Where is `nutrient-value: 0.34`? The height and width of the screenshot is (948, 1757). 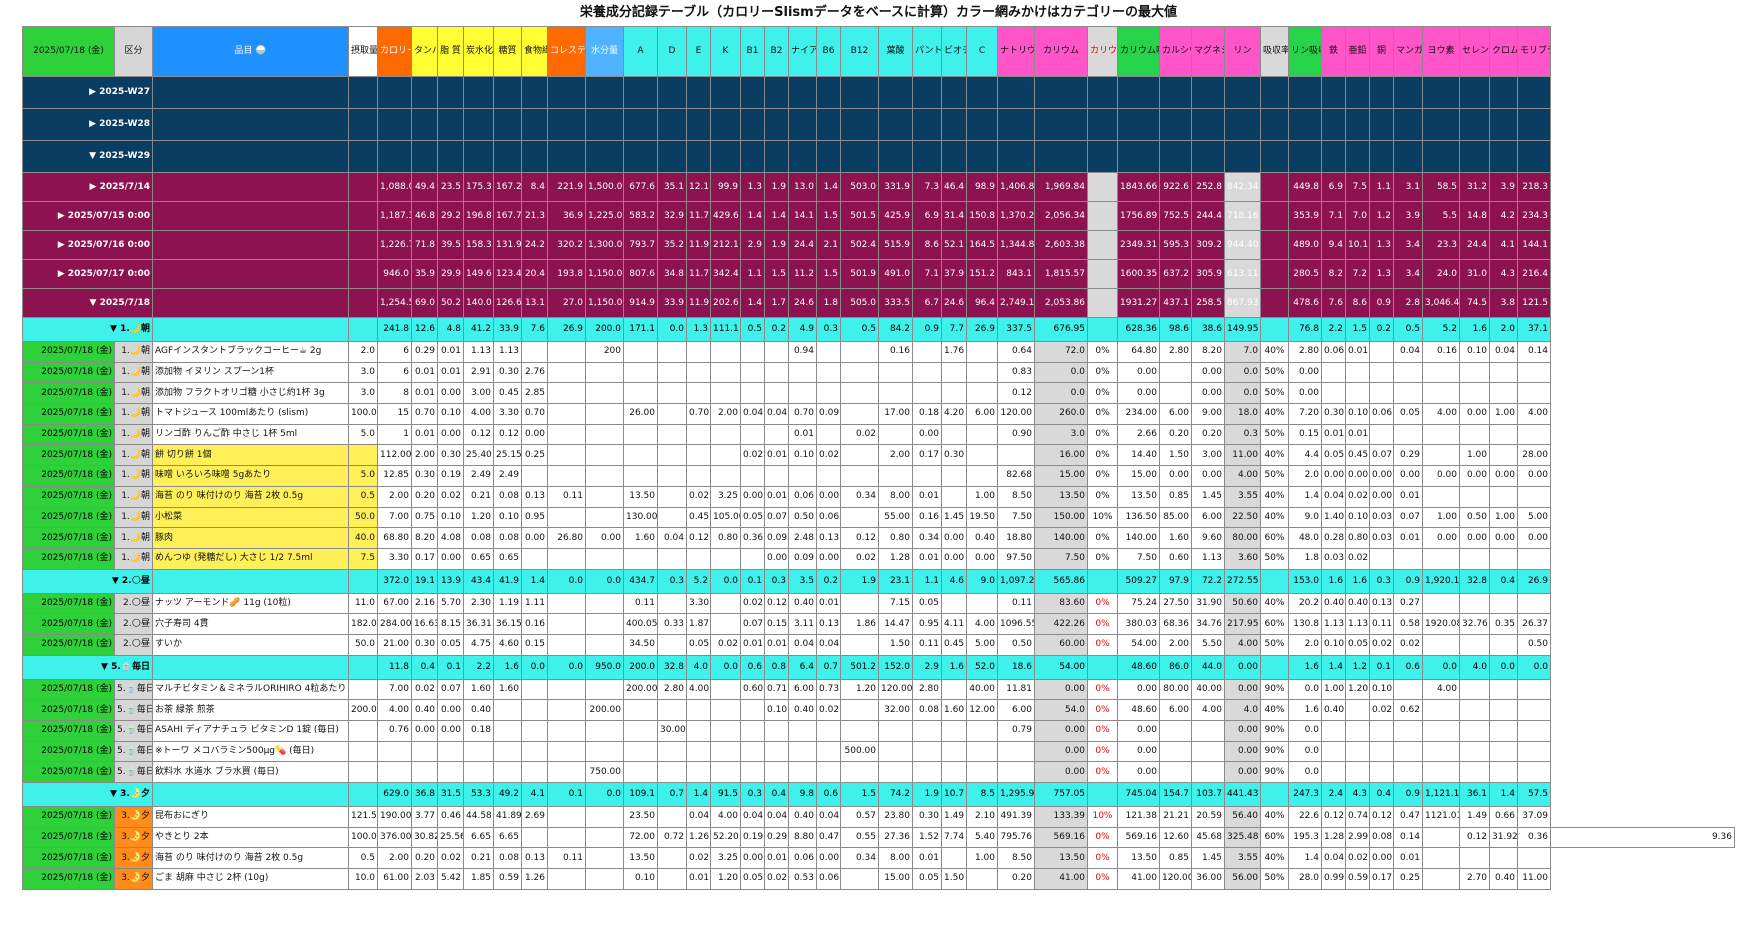 nutrient-value: 0.34 is located at coordinates (859, 858).